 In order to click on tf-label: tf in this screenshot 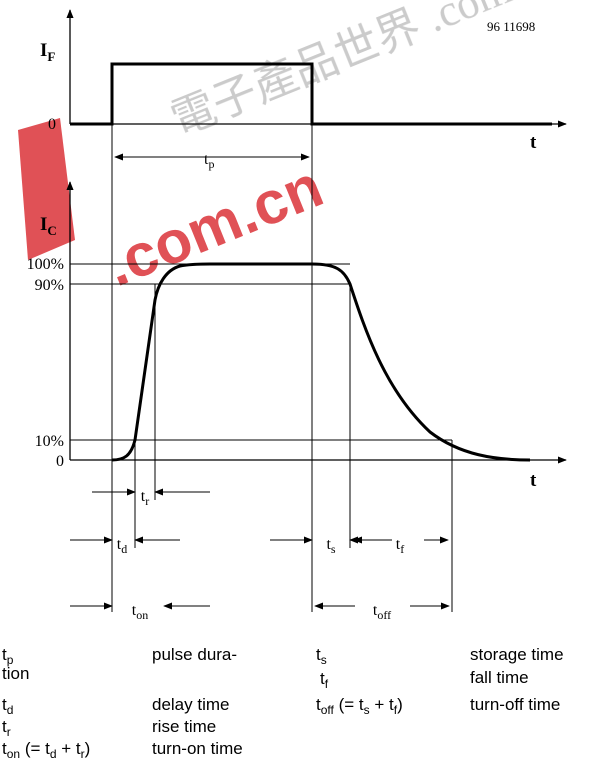, I will do `click(400, 546)`.